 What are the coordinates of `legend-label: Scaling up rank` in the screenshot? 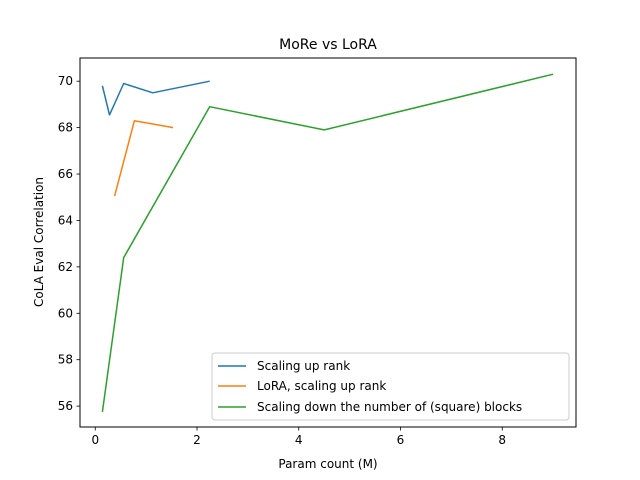 It's located at (303, 366).